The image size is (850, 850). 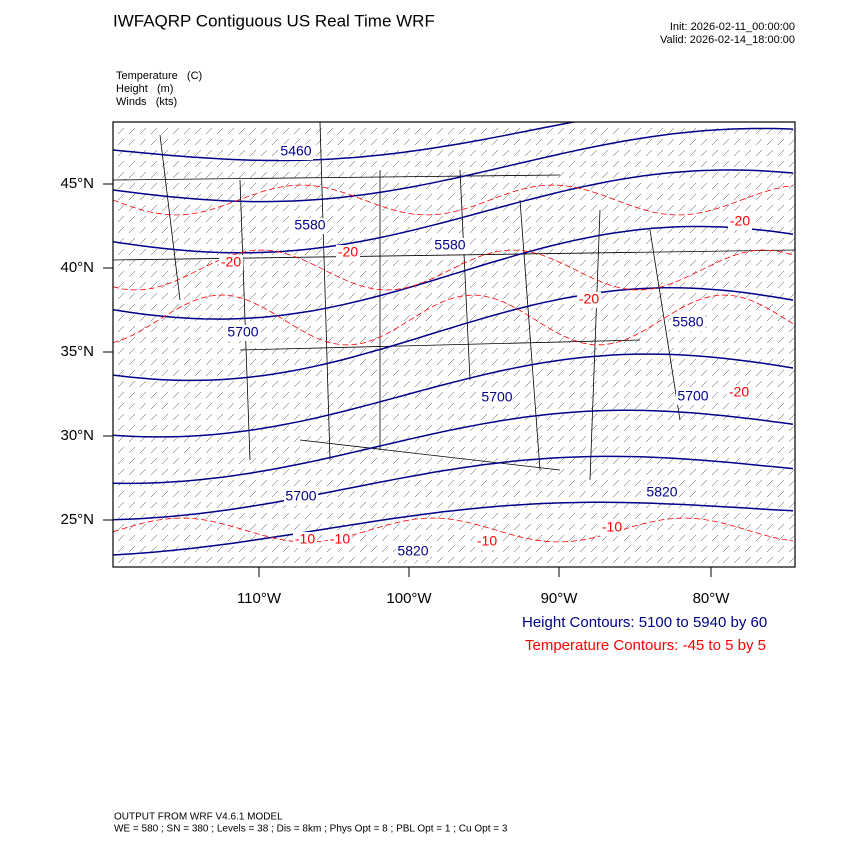 What do you see at coordinates (77, 183) in the screenshot?
I see `lat-label: 45°N` at bounding box center [77, 183].